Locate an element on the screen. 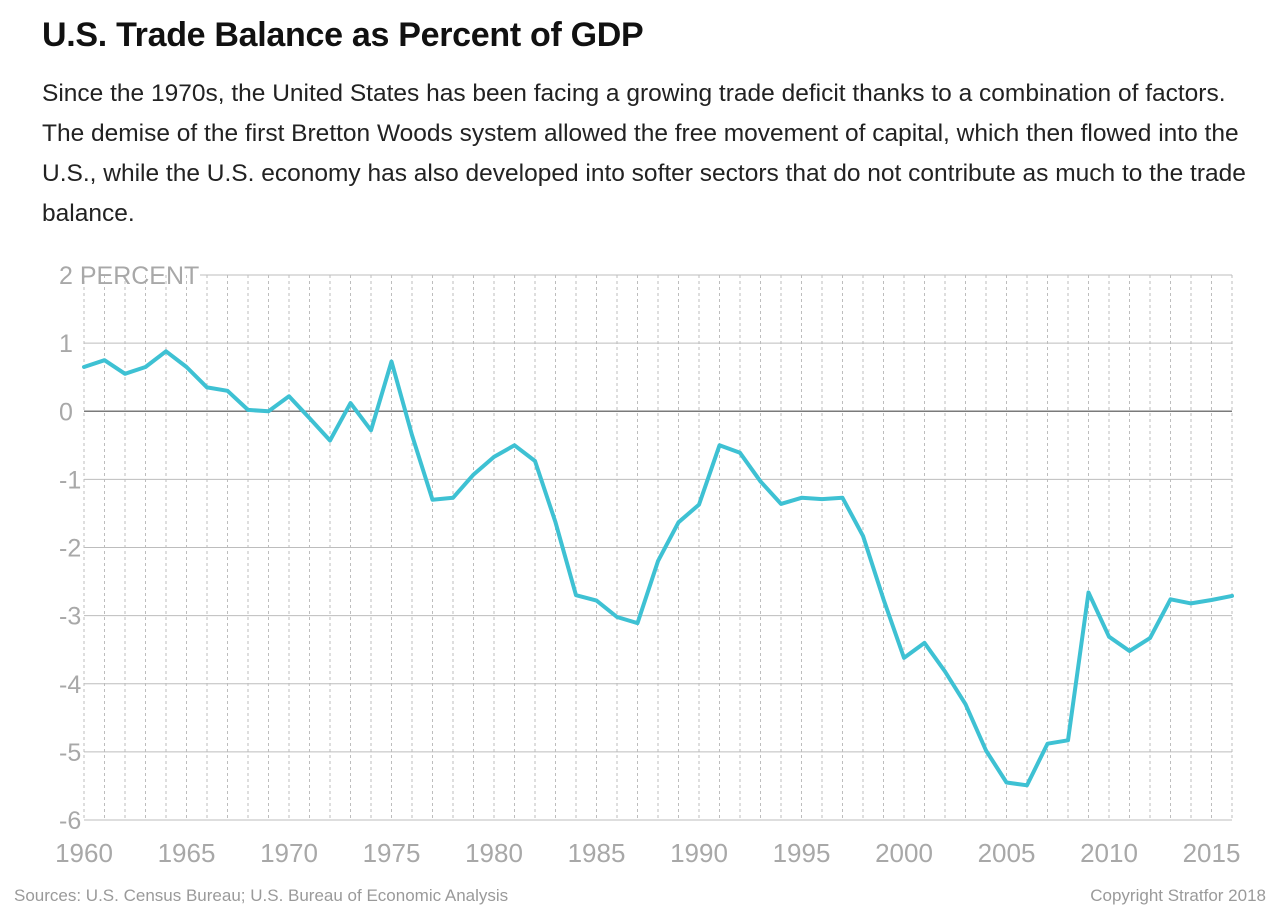 Image resolution: width=1280 pixels, height=921 pixels. y-tick-label: -4 is located at coordinates (70, 685).